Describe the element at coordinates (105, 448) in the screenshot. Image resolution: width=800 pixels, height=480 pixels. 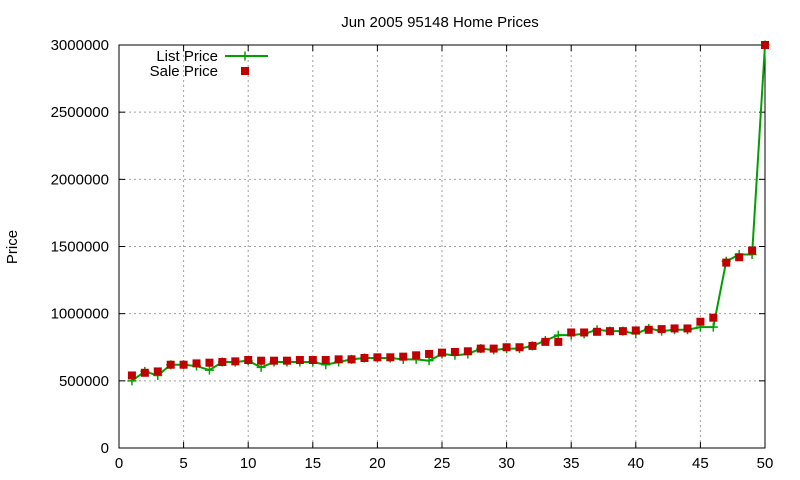
I see `y-tick-label: 0` at that location.